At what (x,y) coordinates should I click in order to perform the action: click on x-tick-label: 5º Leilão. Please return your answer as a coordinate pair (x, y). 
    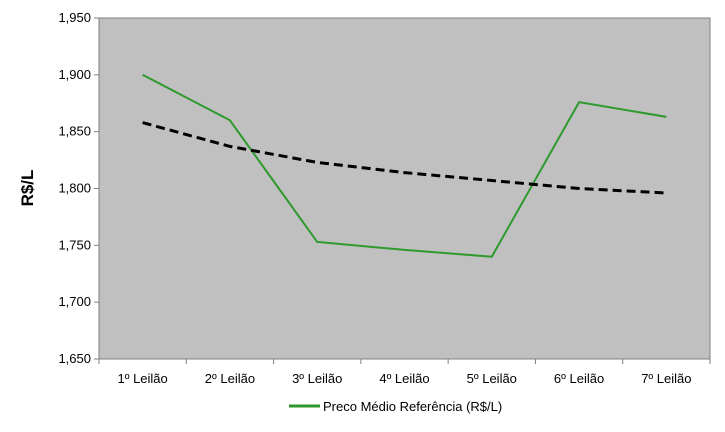
    Looking at the image, I should click on (492, 378).